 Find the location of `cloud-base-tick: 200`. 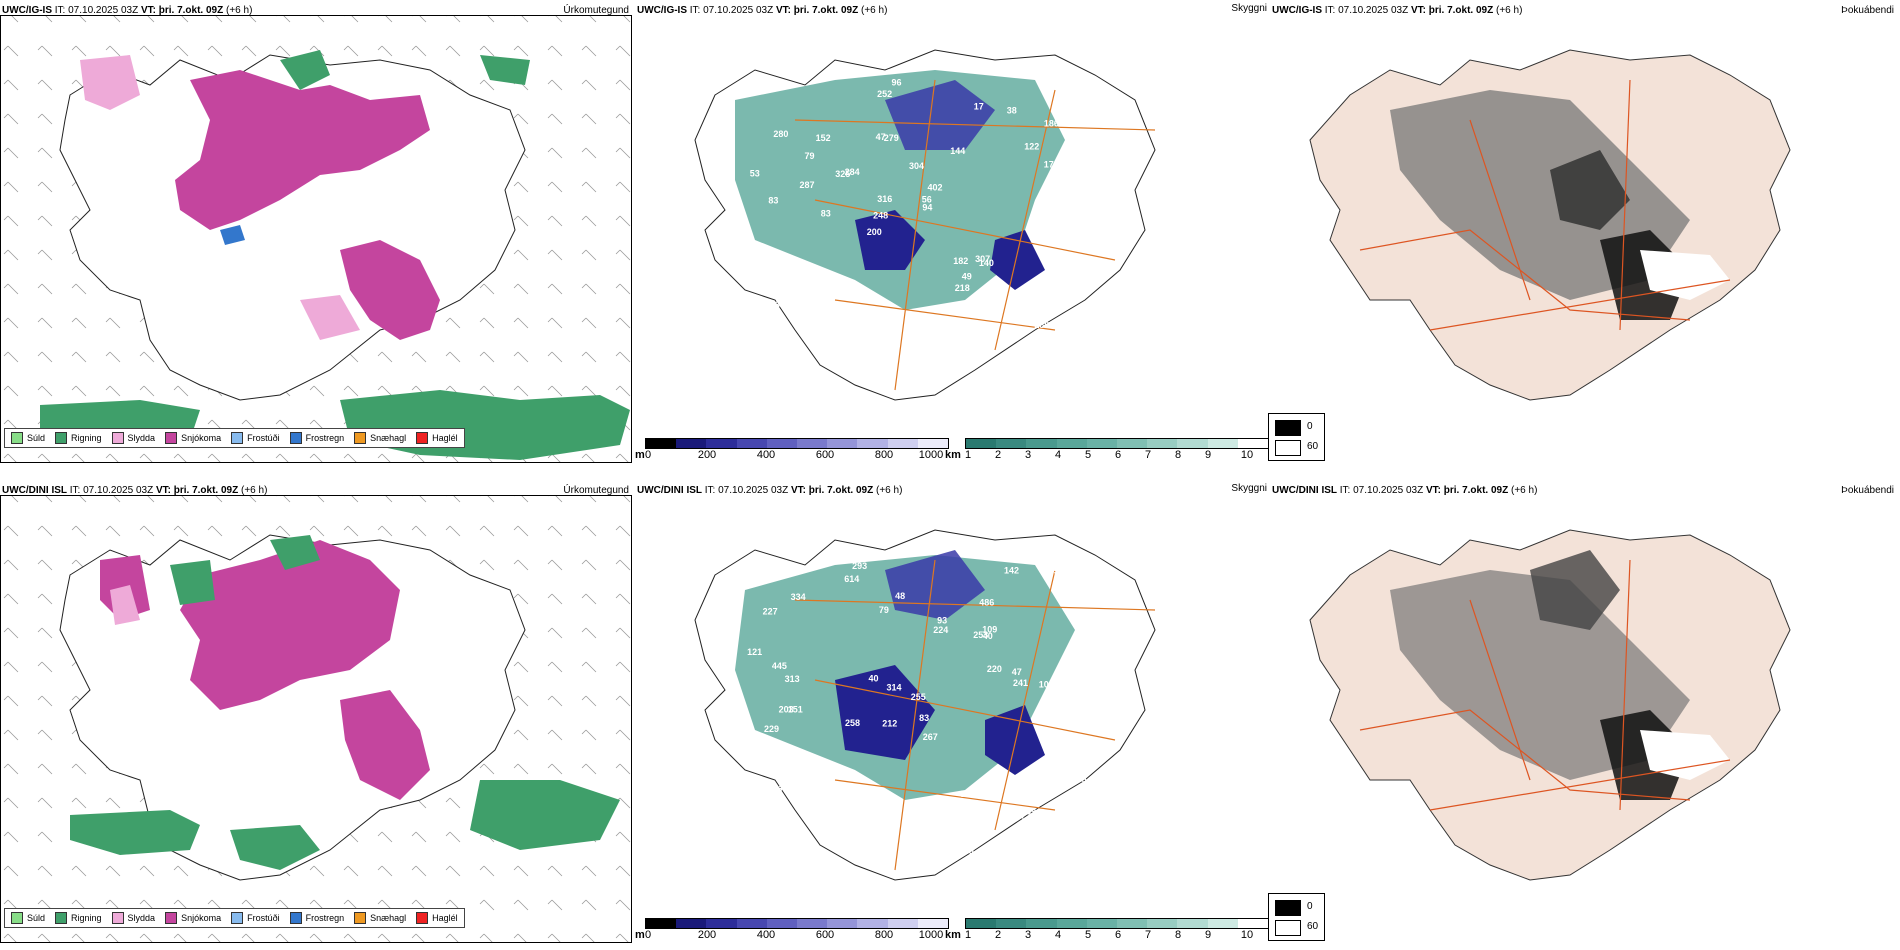

cloud-base-tick: 200 is located at coordinates (707, 455).